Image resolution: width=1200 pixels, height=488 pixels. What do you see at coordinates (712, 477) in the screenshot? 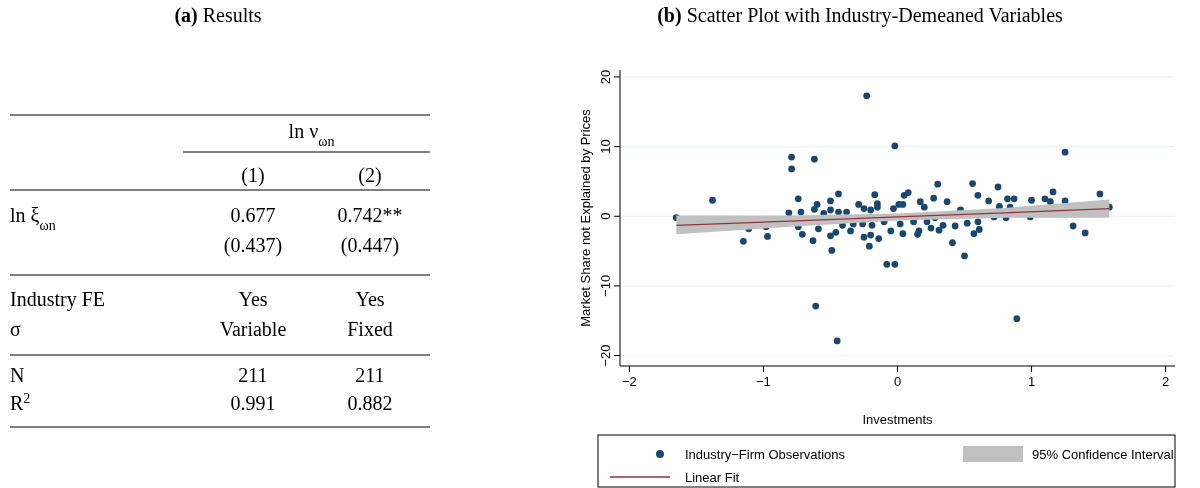
I see `legend-label: Linear Fit` at bounding box center [712, 477].